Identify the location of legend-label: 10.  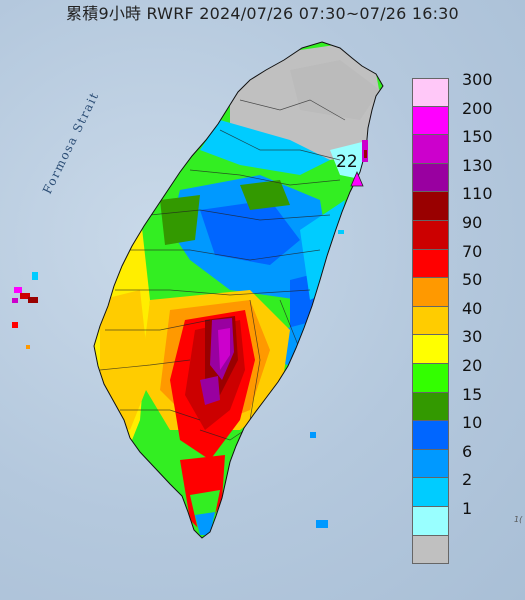
(472, 423).